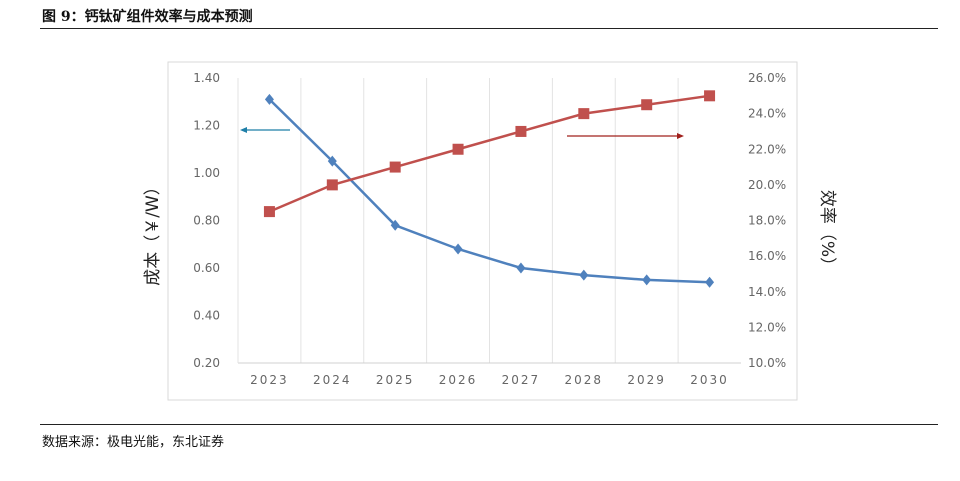  Describe the element at coordinates (767, 327) in the screenshot. I see `y-right-tick-label: 12.0%` at that location.